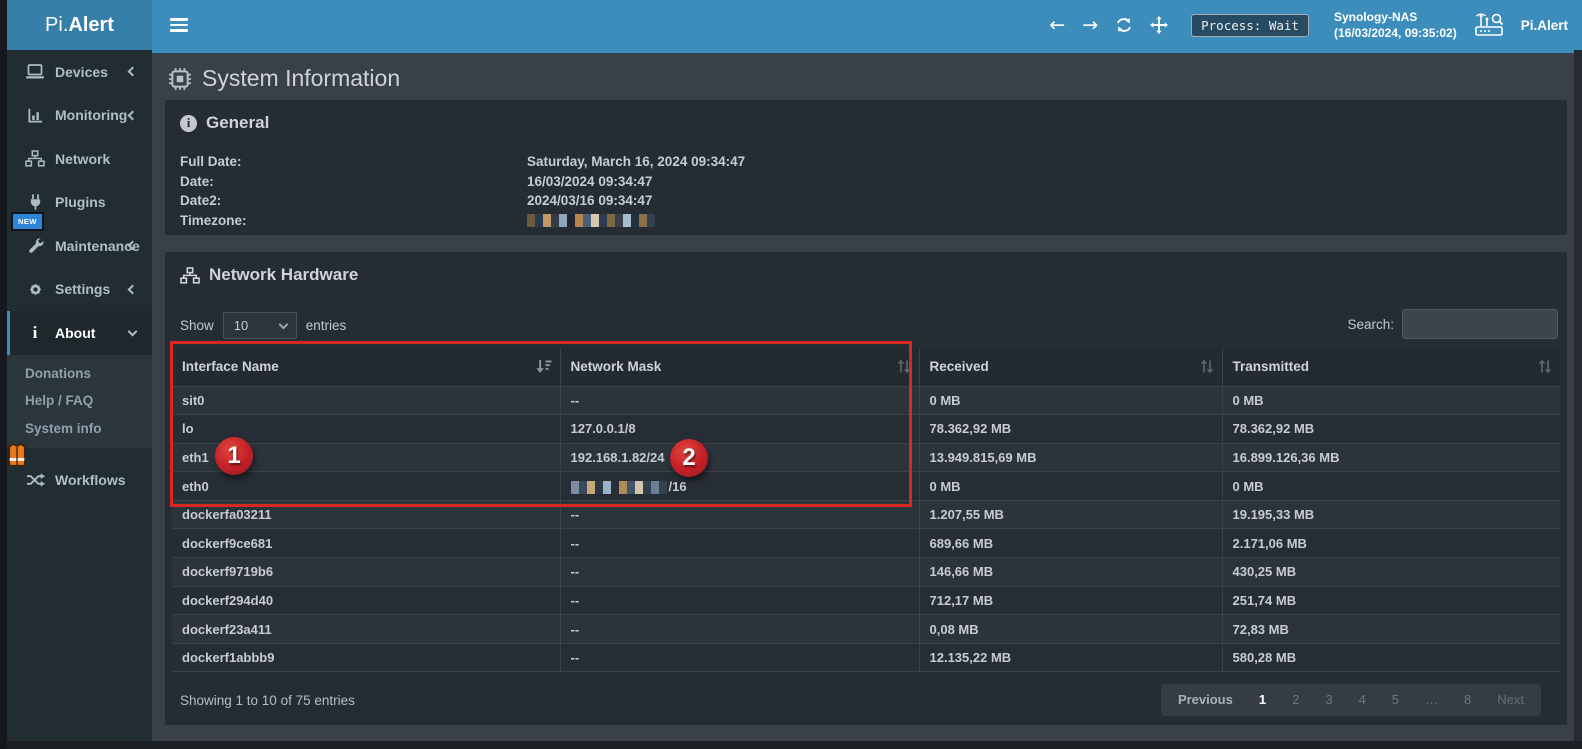  Describe the element at coordinates (543, 366) in the screenshot. I see `sort-desc-icon` at that location.